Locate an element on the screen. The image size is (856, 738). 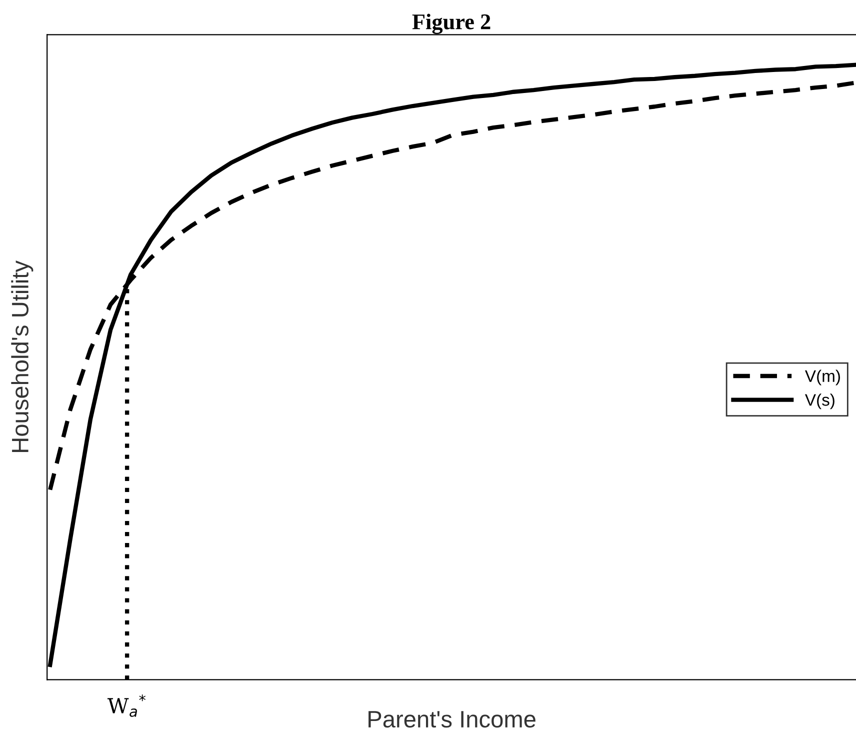
x-axis-title: Parent's Income is located at coordinates (452, 719).